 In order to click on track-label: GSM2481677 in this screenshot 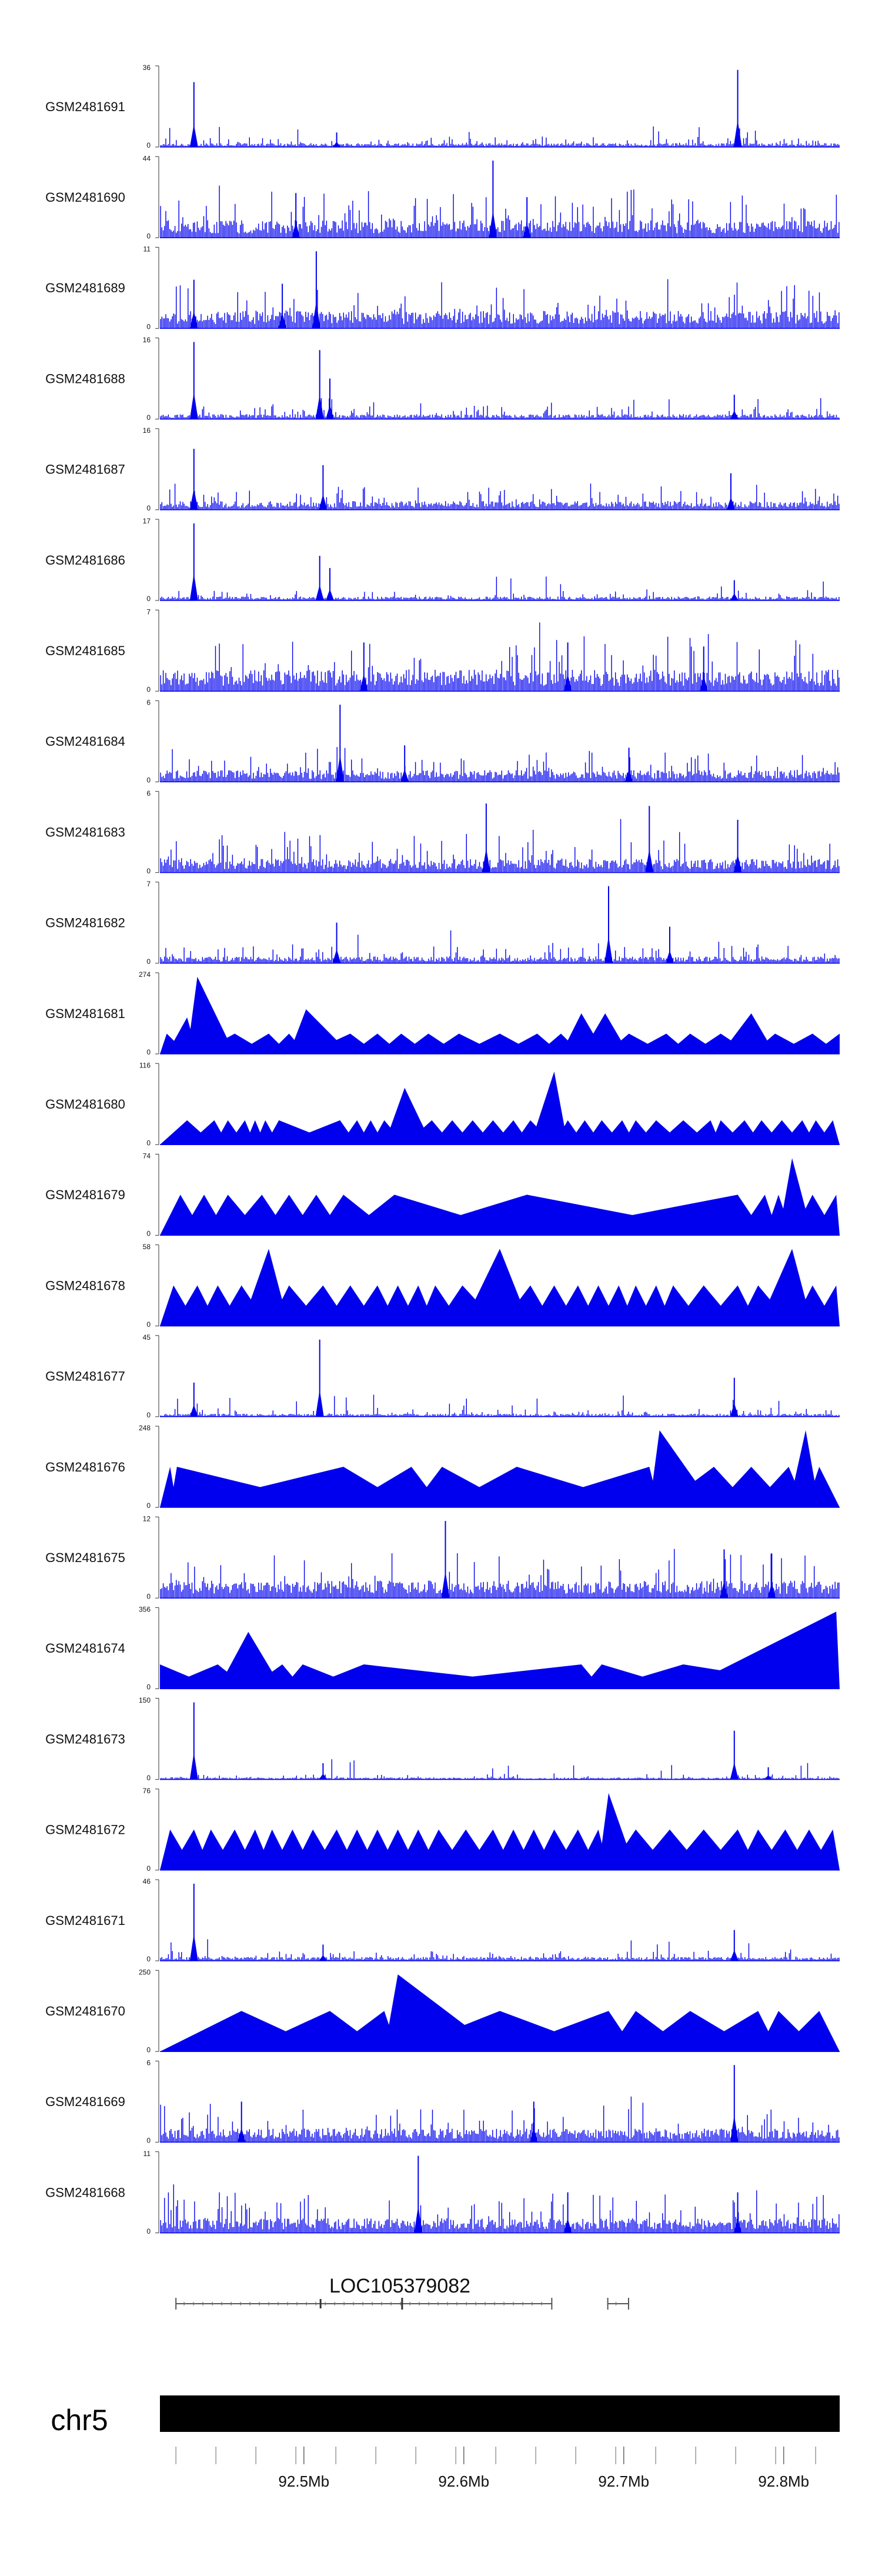, I will do `click(85, 1376)`.